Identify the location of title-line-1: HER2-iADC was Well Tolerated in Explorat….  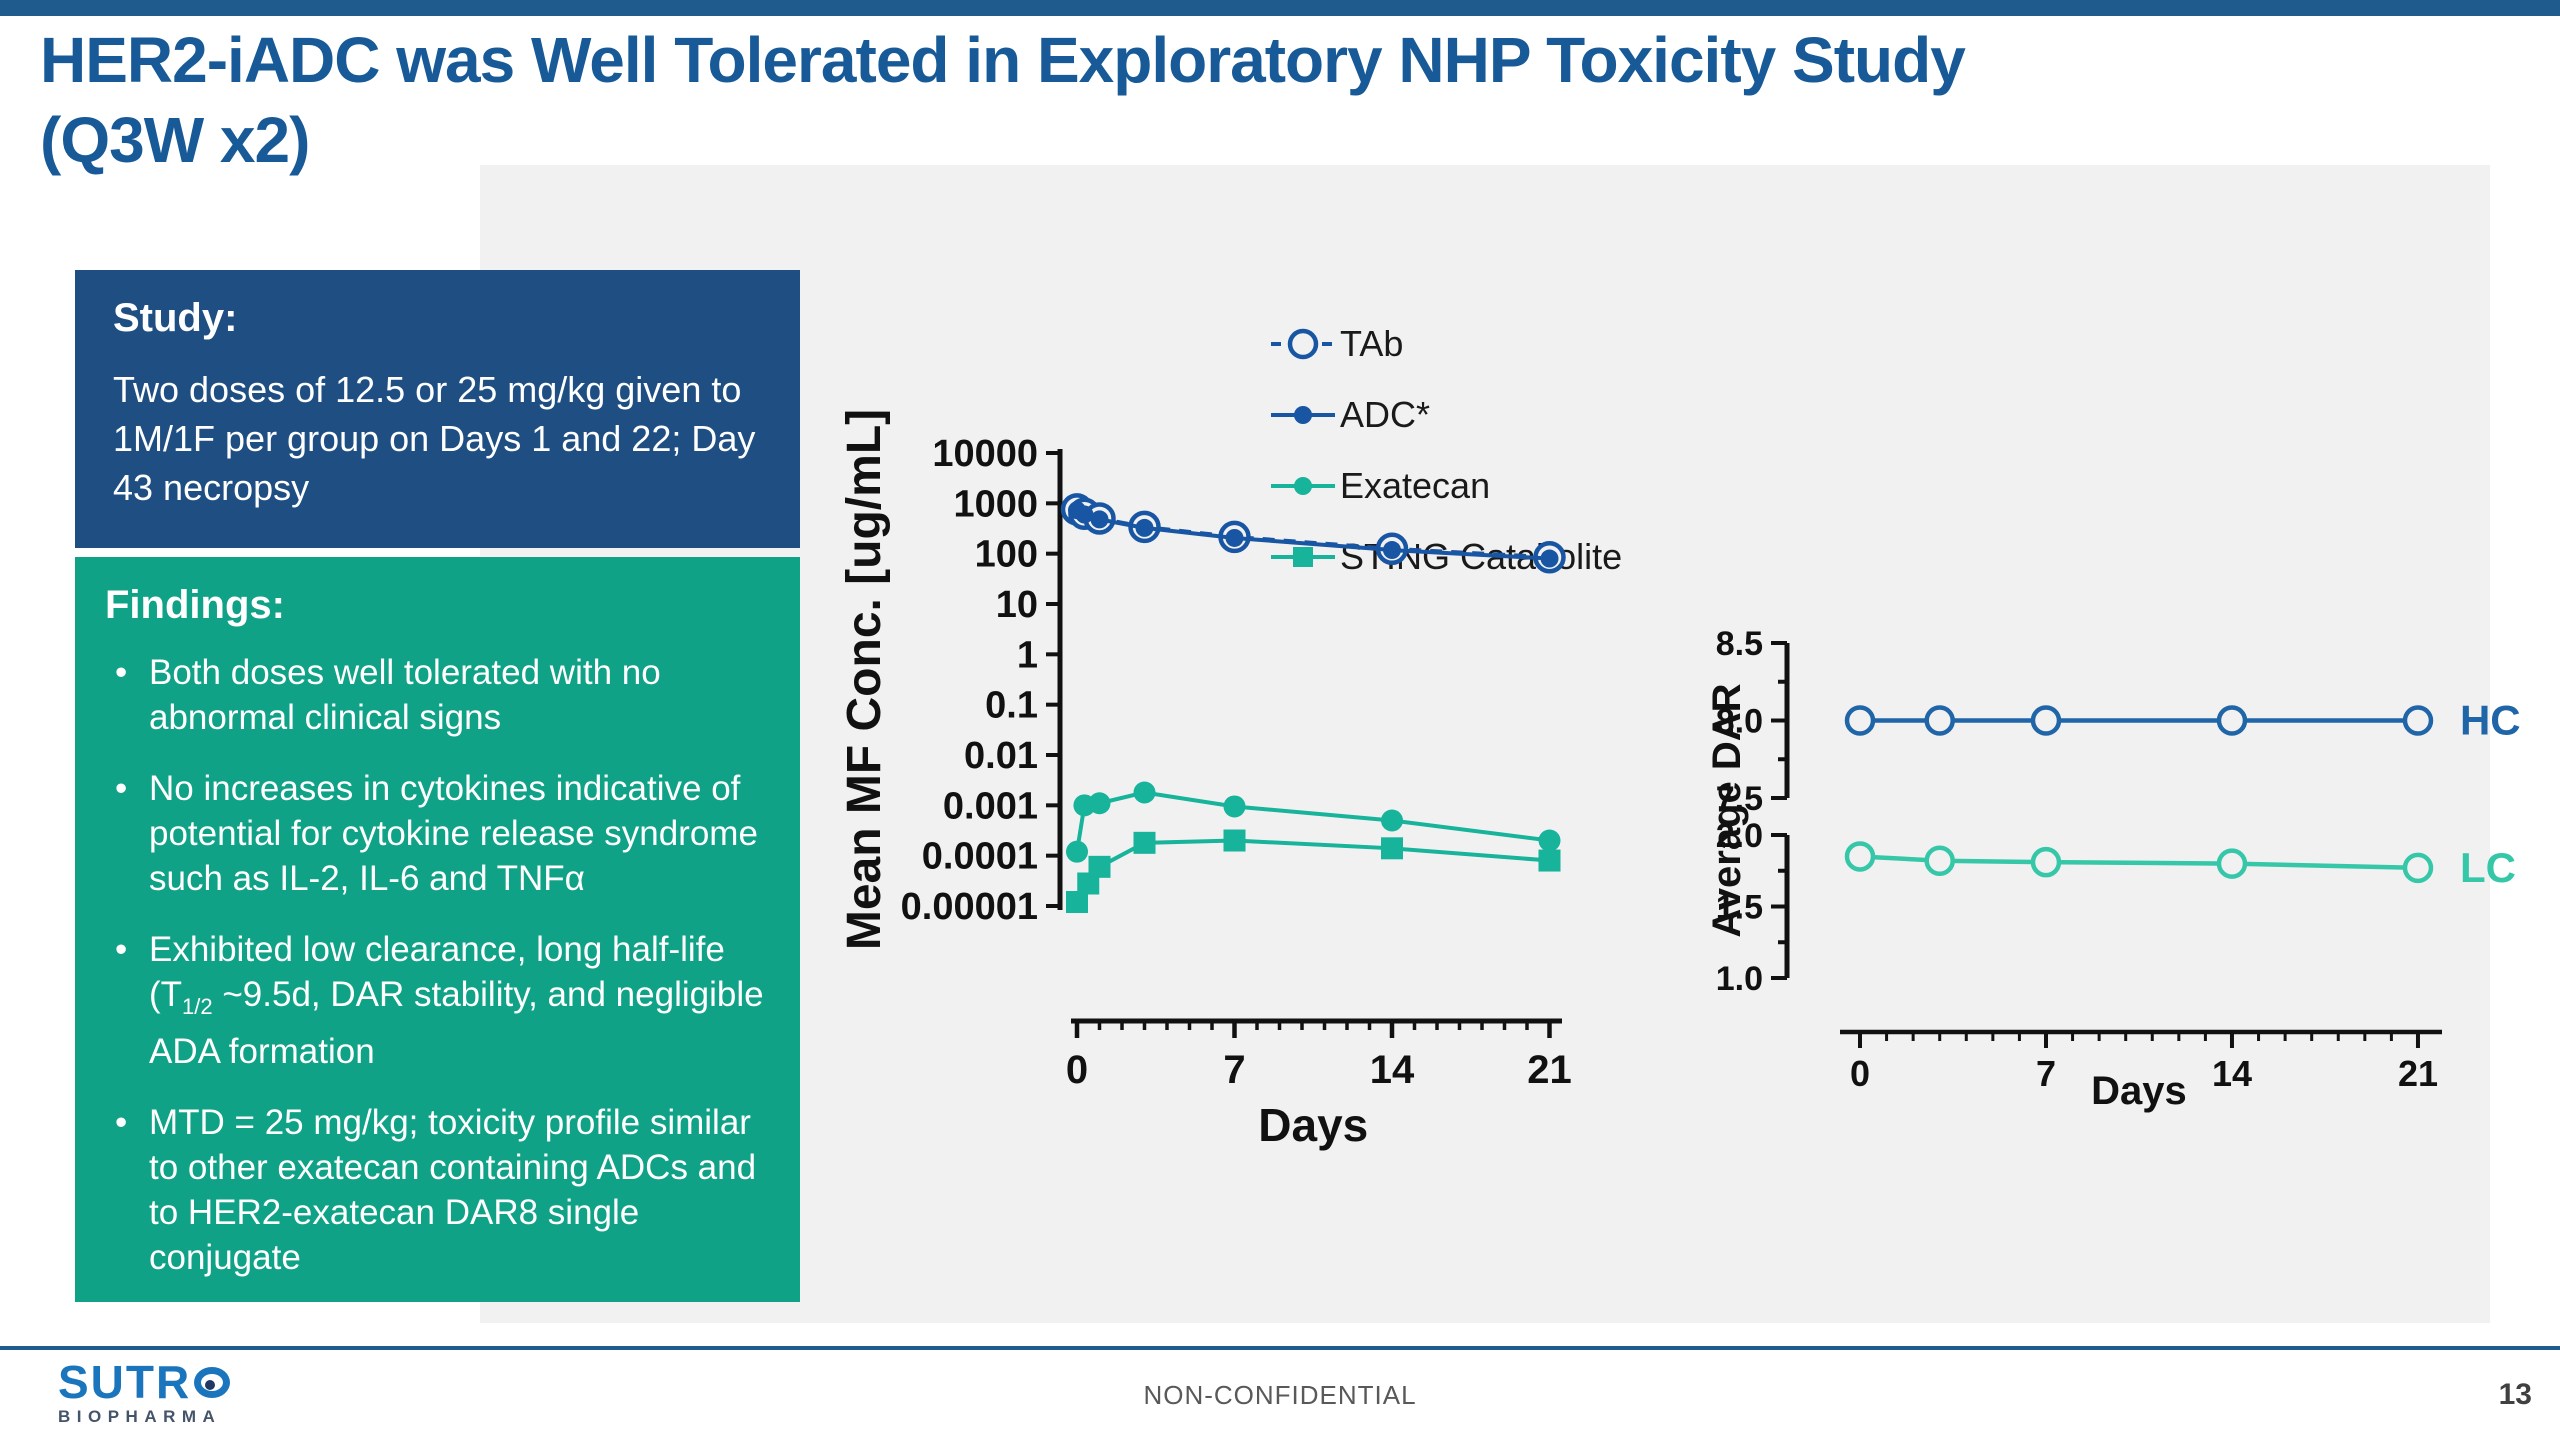
(1003, 60).